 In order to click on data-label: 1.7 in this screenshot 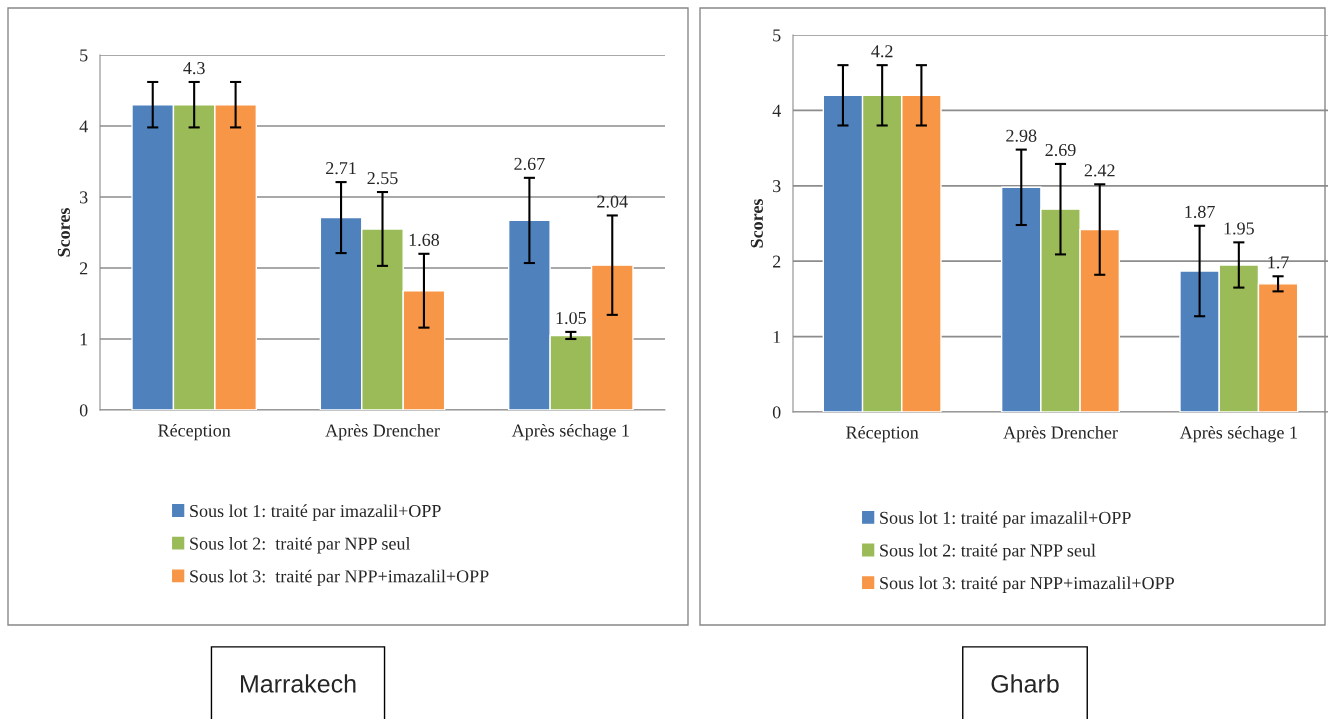, I will do `click(1278, 262)`.